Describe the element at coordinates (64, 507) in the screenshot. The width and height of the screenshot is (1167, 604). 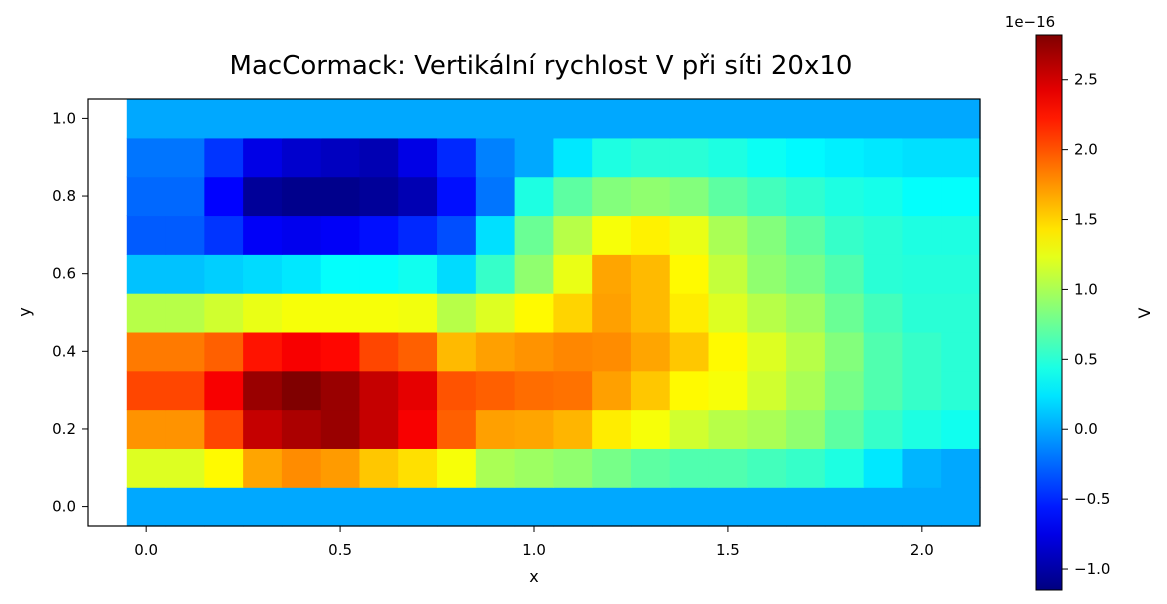
I see `y-tick-label: 0.0` at that location.